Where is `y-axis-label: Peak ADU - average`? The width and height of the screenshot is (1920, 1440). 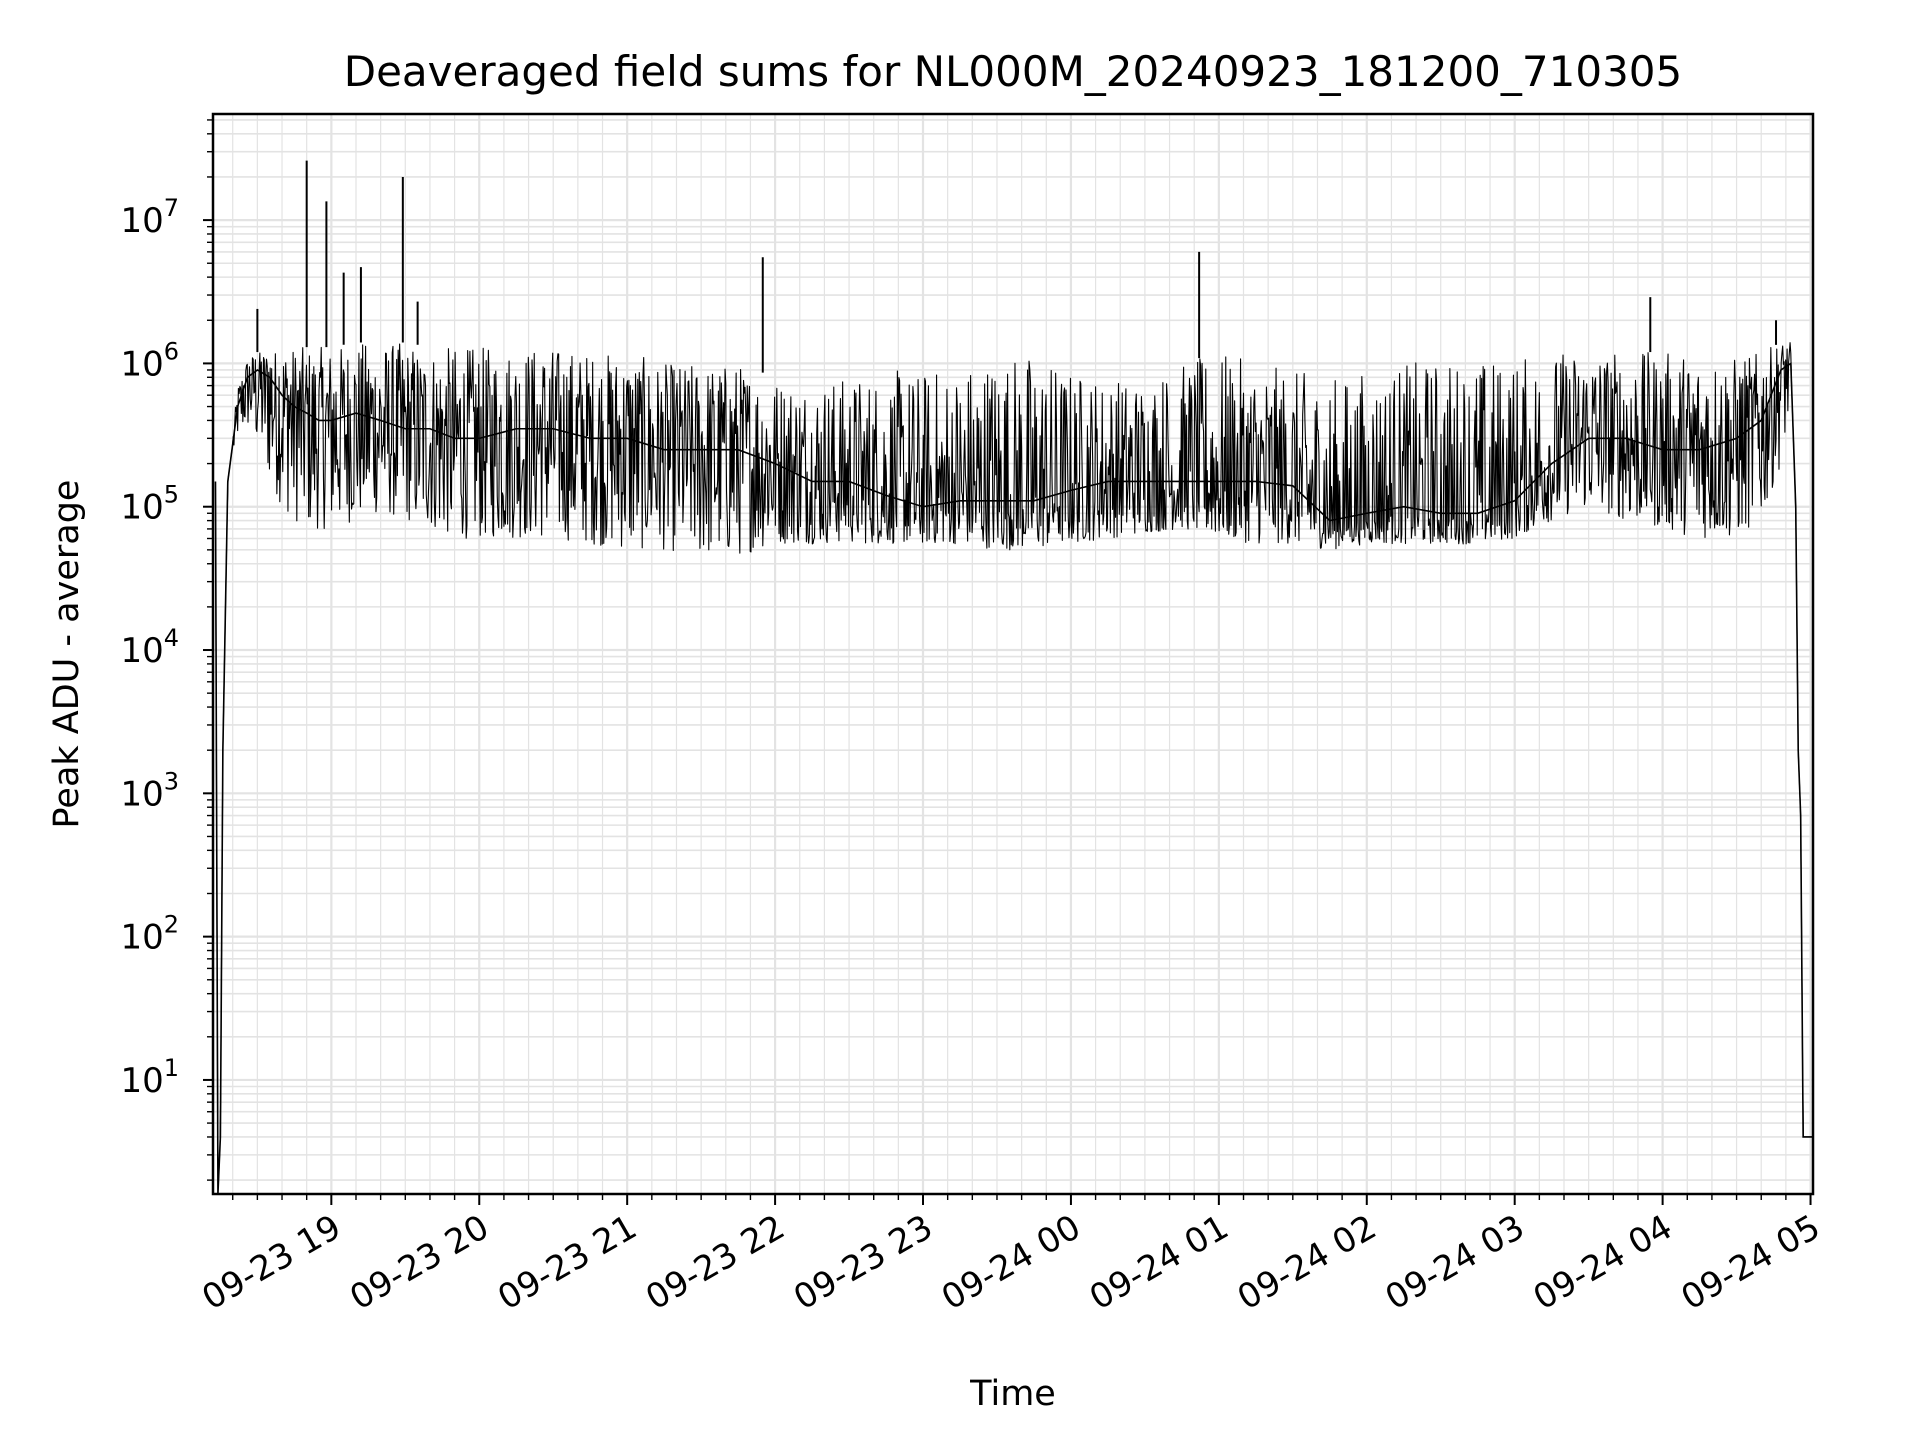 y-axis-label: Peak ADU - average is located at coordinates (67, 654).